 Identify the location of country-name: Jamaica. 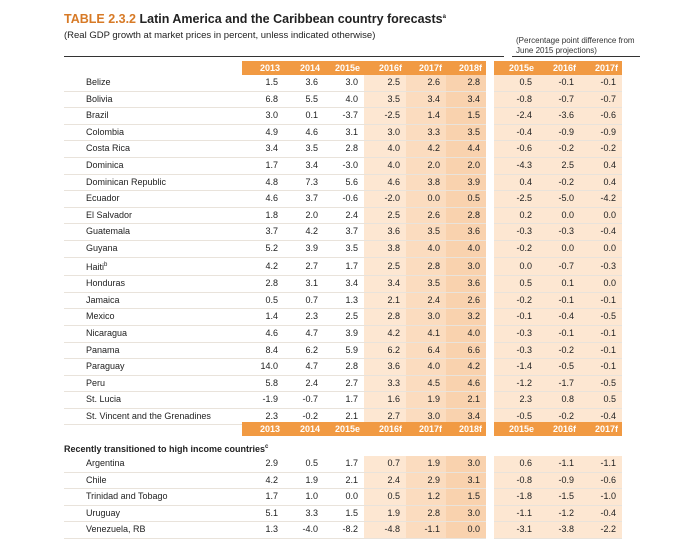
(153, 301).